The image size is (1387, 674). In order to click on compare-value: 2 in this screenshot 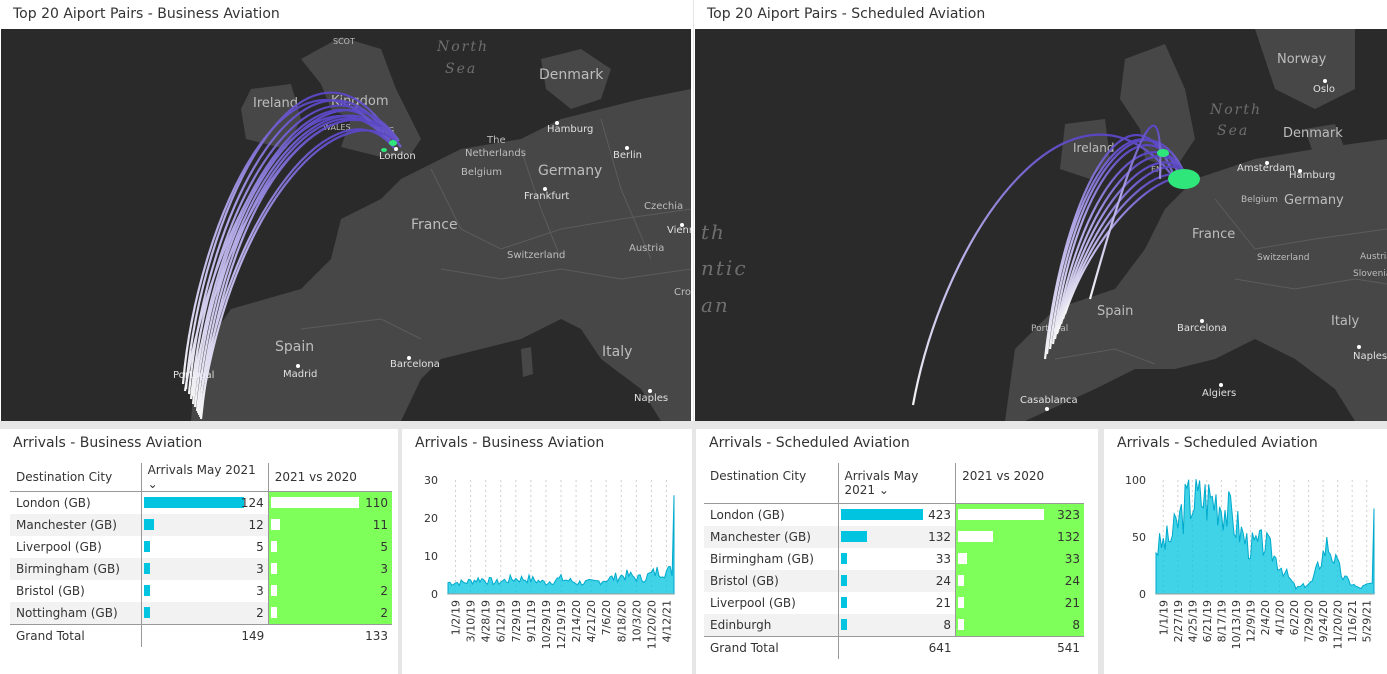, I will do `click(384, 613)`.